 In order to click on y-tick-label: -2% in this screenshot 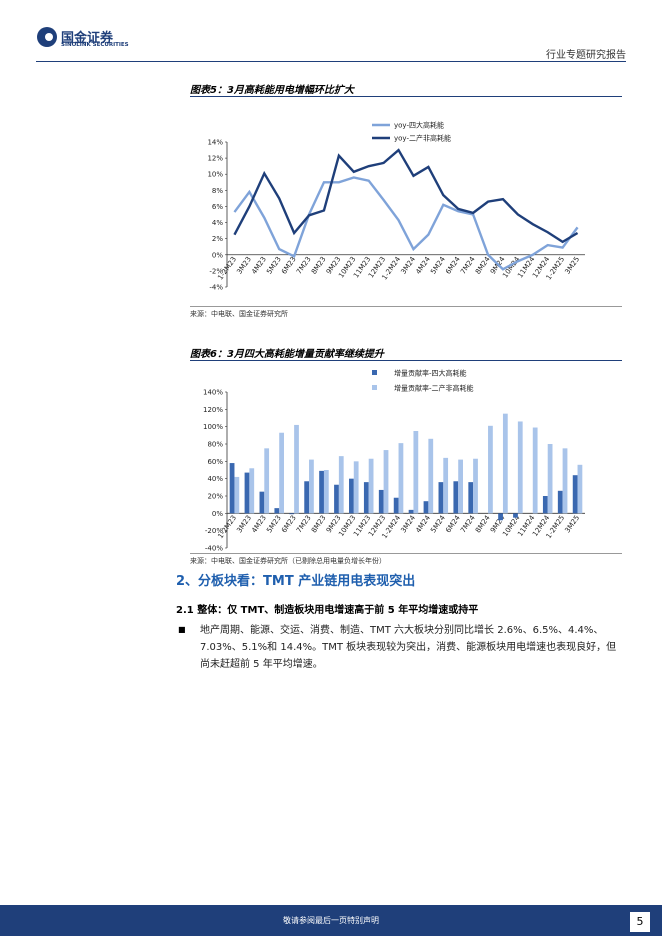, I will do `click(216, 271)`.